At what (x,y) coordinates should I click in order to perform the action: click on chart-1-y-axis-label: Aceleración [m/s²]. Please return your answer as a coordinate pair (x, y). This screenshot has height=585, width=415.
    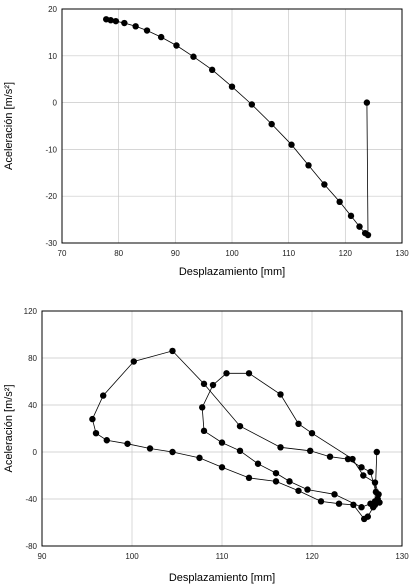
    Looking at the image, I should click on (9, 126).